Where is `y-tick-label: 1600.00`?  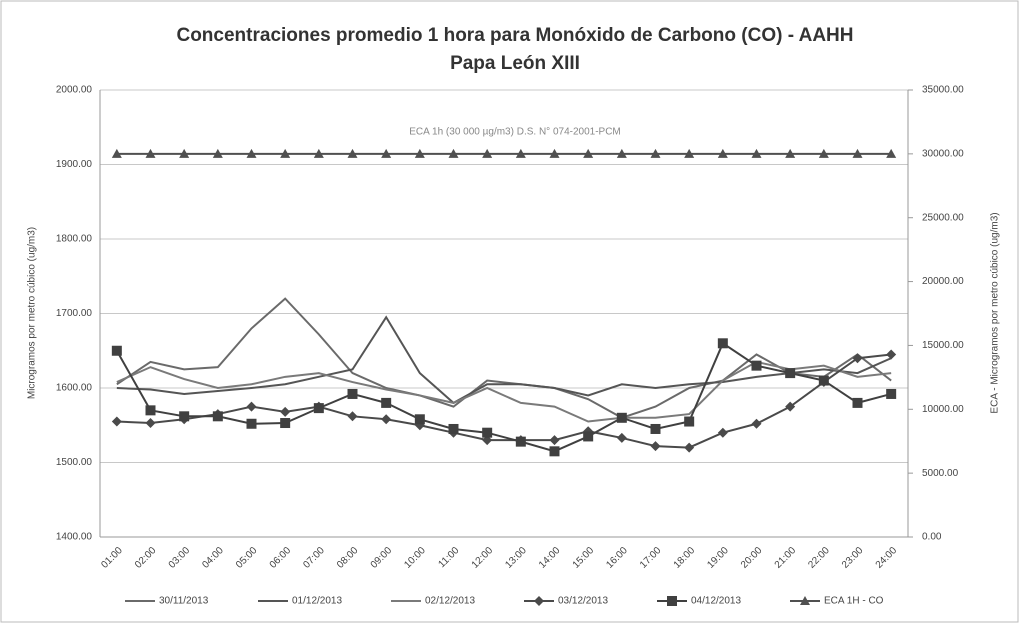
y-tick-label: 1600.00 is located at coordinates (74, 388).